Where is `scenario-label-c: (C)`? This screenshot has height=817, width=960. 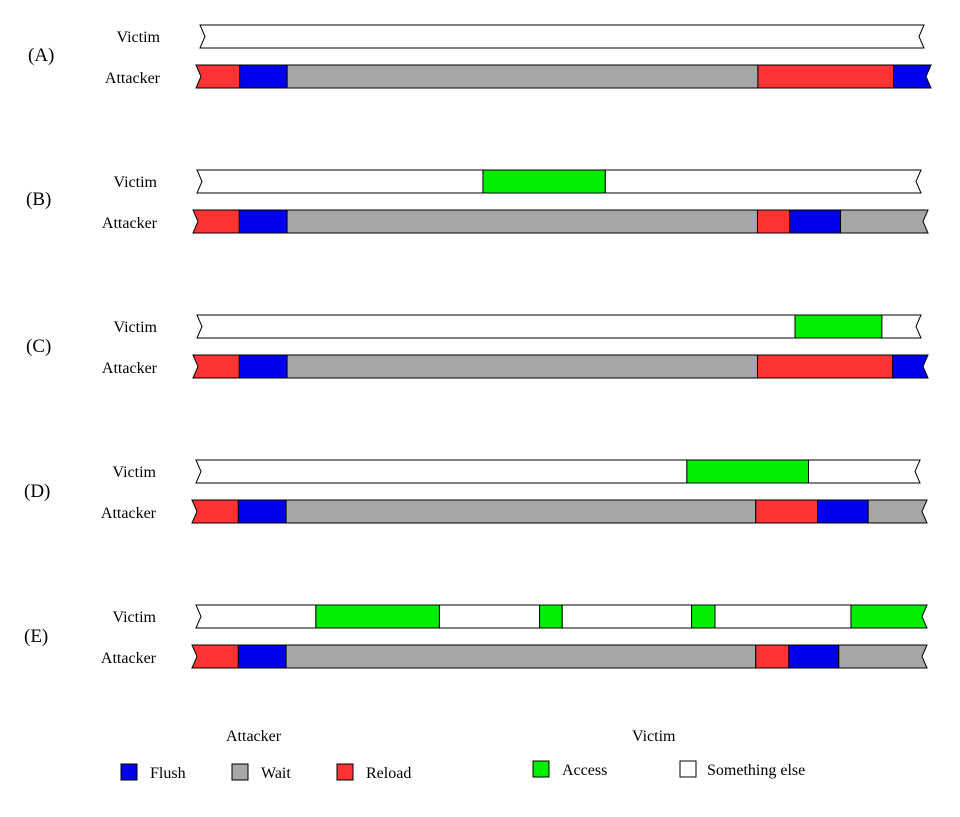
scenario-label-c: (C) is located at coordinates (38, 346).